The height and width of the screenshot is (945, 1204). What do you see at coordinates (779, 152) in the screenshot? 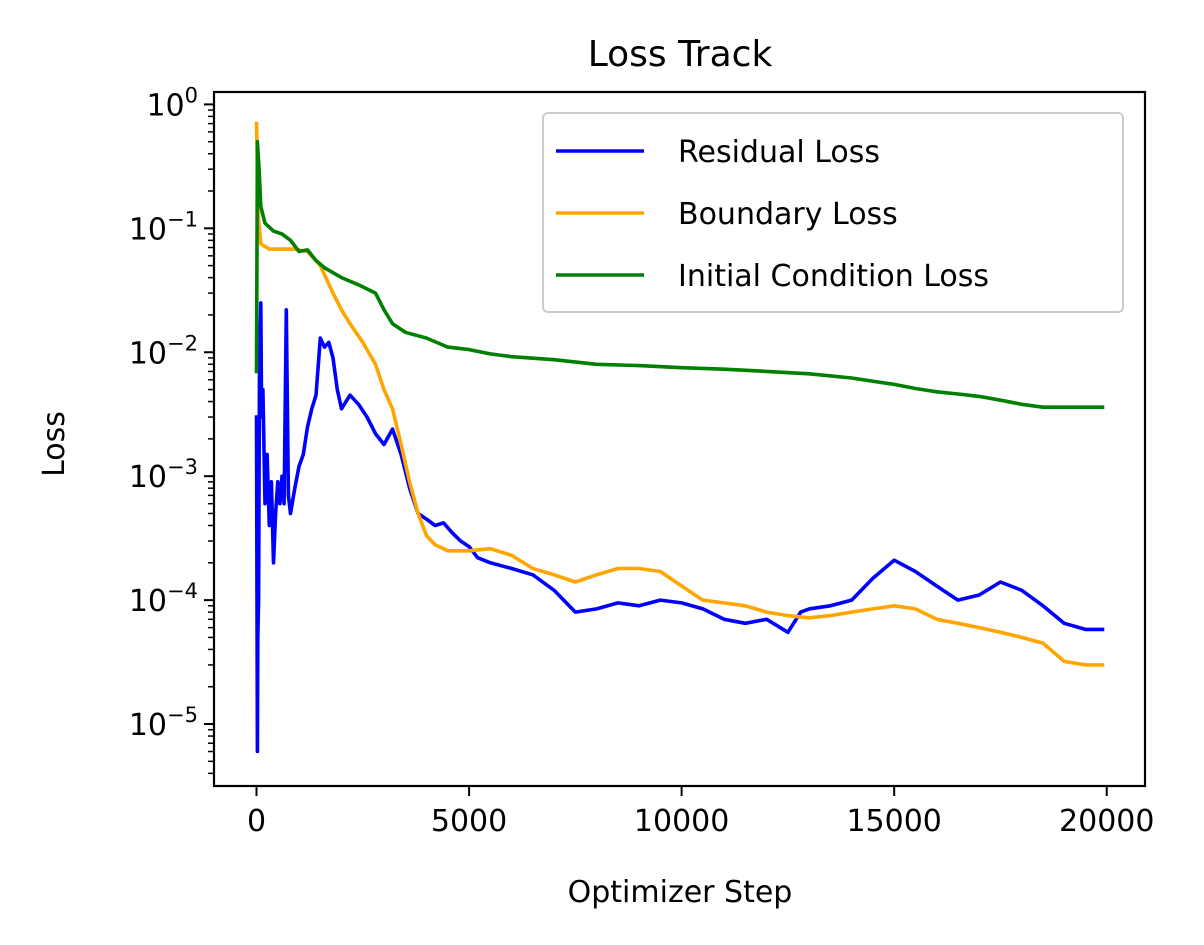
I see `legend-label: Residual Loss` at bounding box center [779, 152].